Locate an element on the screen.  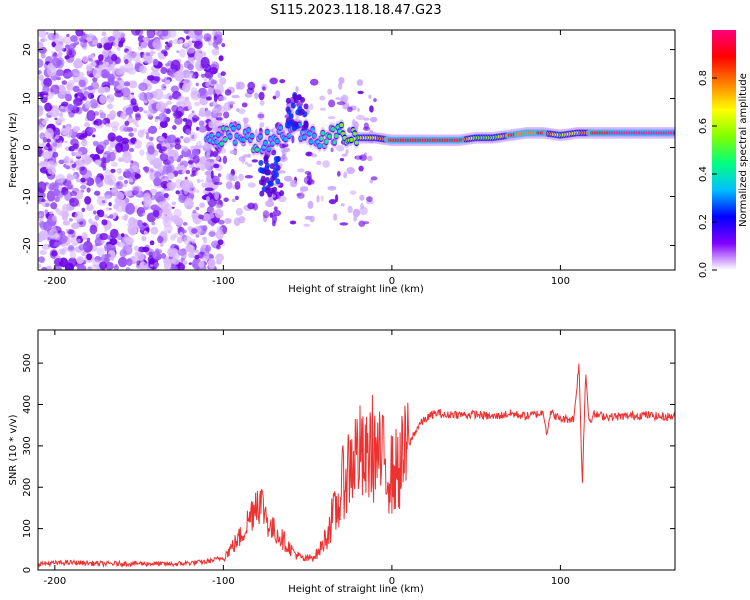
colorbar-tick-label: 0.8 is located at coordinates (703, 78).